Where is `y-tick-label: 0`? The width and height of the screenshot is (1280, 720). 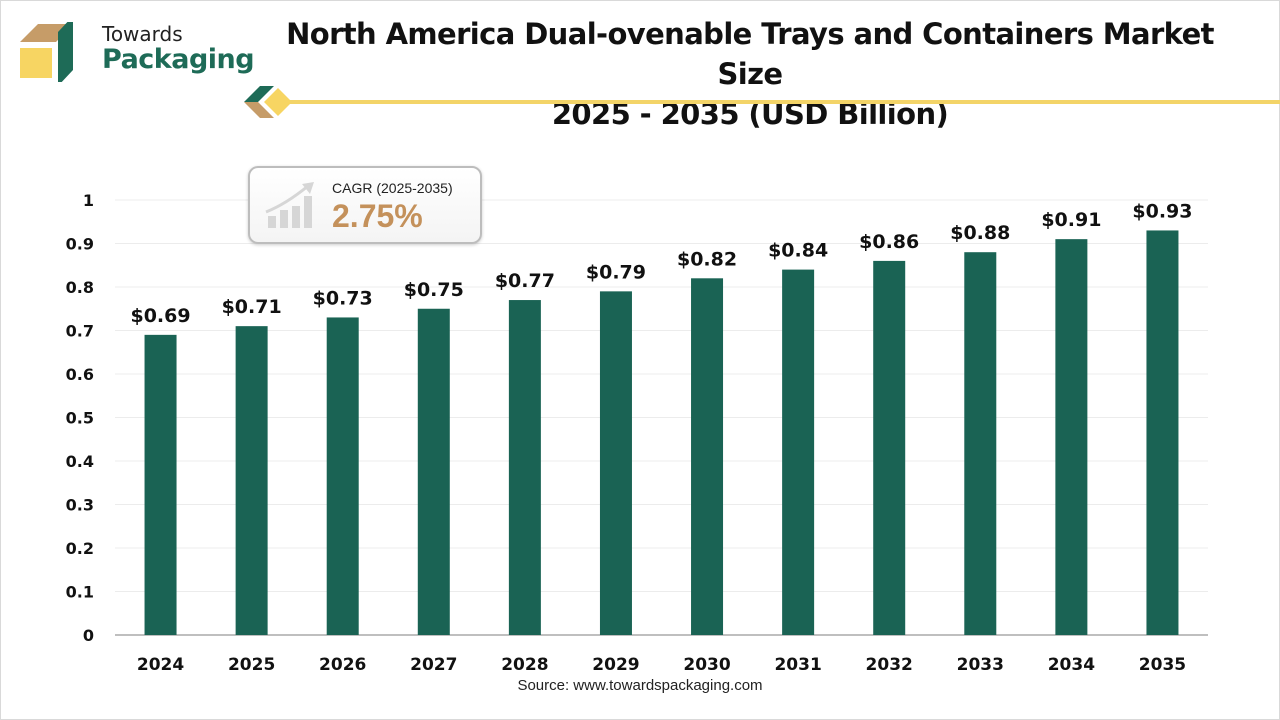
y-tick-label: 0 is located at coordinates (88, 635).